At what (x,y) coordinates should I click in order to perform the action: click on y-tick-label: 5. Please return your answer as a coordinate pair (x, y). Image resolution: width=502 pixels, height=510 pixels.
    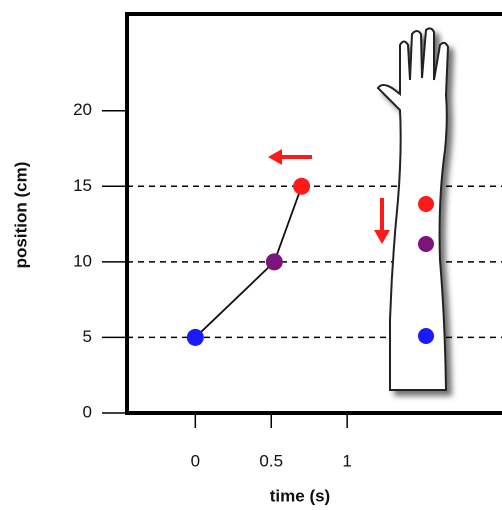
    Looking at the image, I should click on (87, 336).